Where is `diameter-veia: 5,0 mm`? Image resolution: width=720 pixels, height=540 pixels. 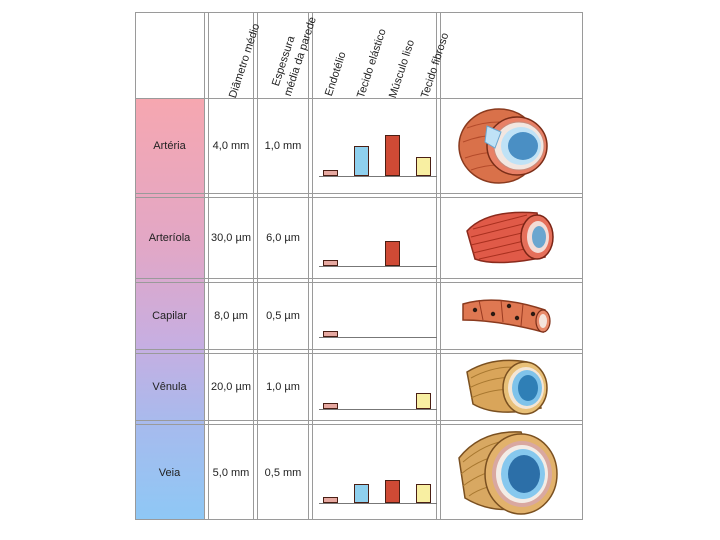 diameter-veia: 5,0 mm is located at coordinates (231, 472).